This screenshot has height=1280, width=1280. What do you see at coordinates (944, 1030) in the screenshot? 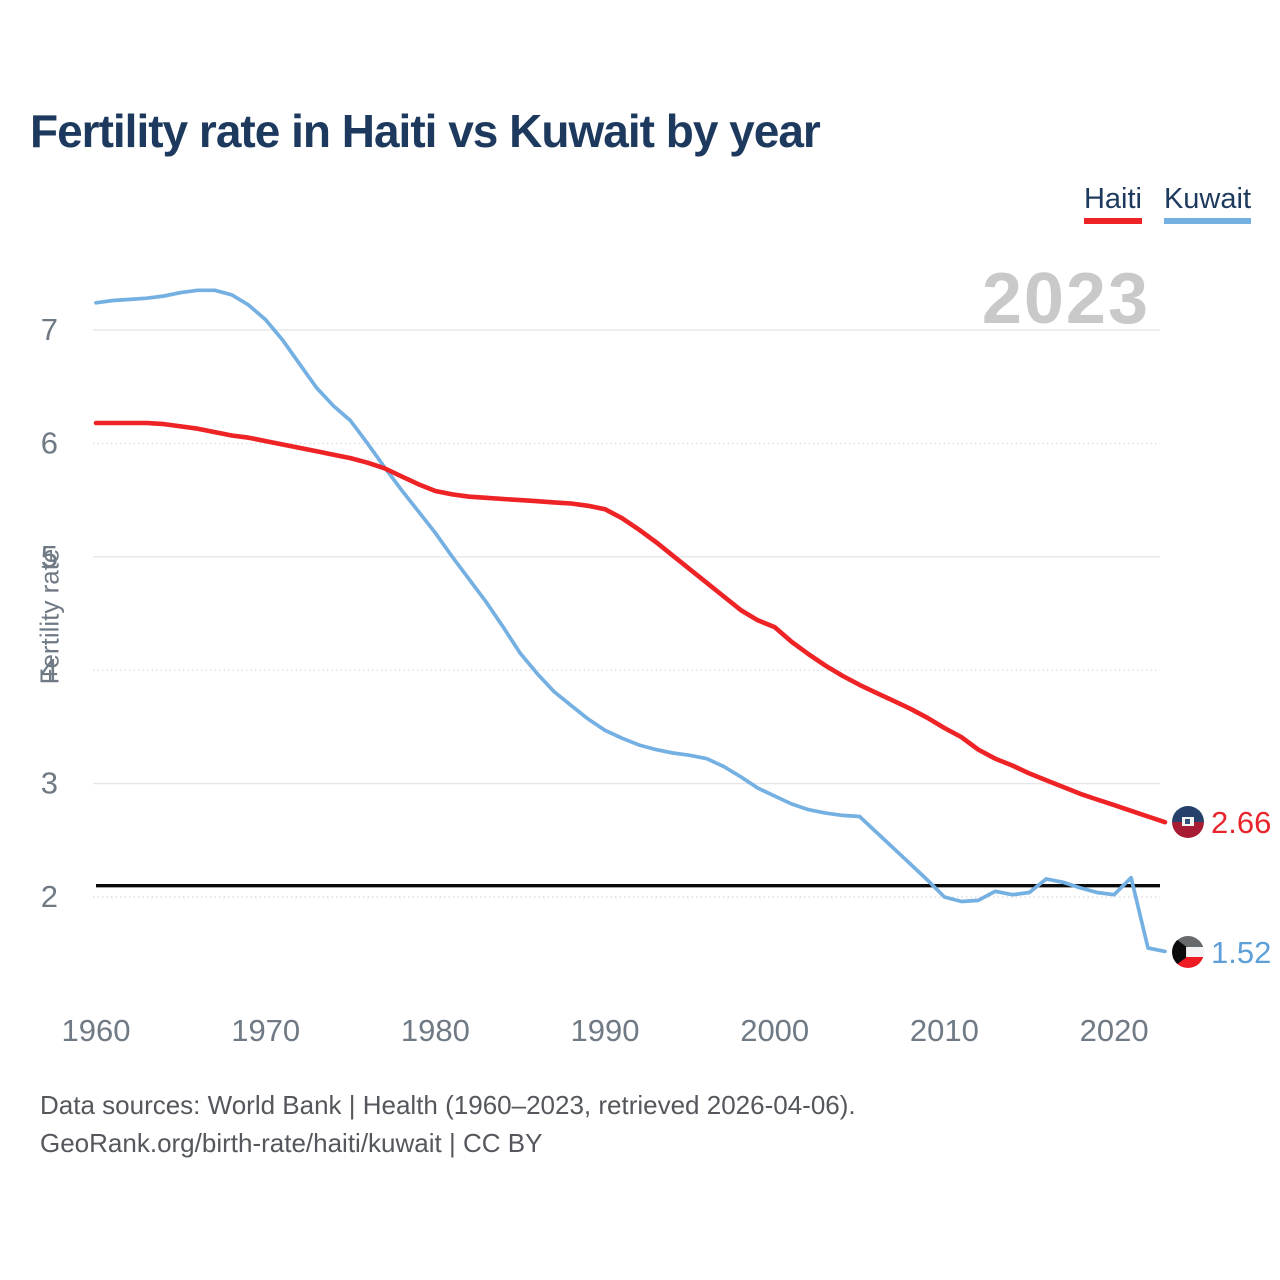
I see `x-tick-label-2010: 2010` at bounding box center [944, 1030].